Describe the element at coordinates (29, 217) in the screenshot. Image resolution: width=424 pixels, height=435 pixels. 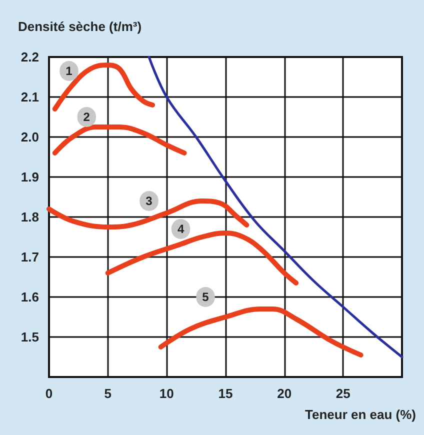
I see `y-tick-label: 1.8` at that location.